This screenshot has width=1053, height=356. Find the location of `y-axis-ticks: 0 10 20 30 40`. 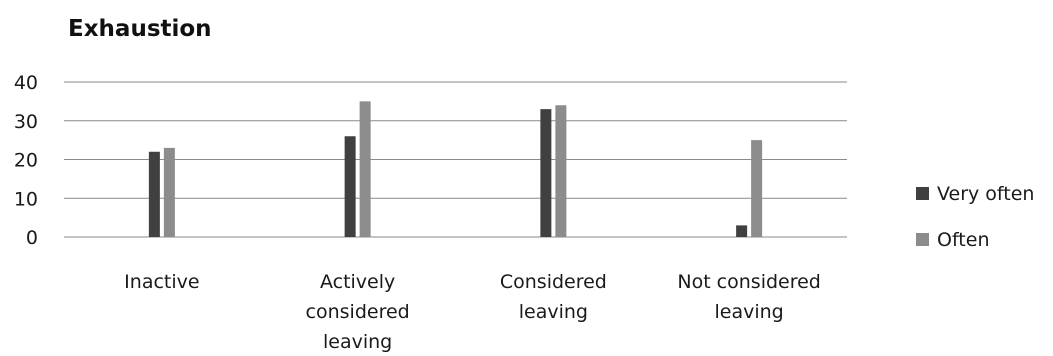

y-axis-ticks: 0 10 20 30 40 is located at coordinates (26, 160).